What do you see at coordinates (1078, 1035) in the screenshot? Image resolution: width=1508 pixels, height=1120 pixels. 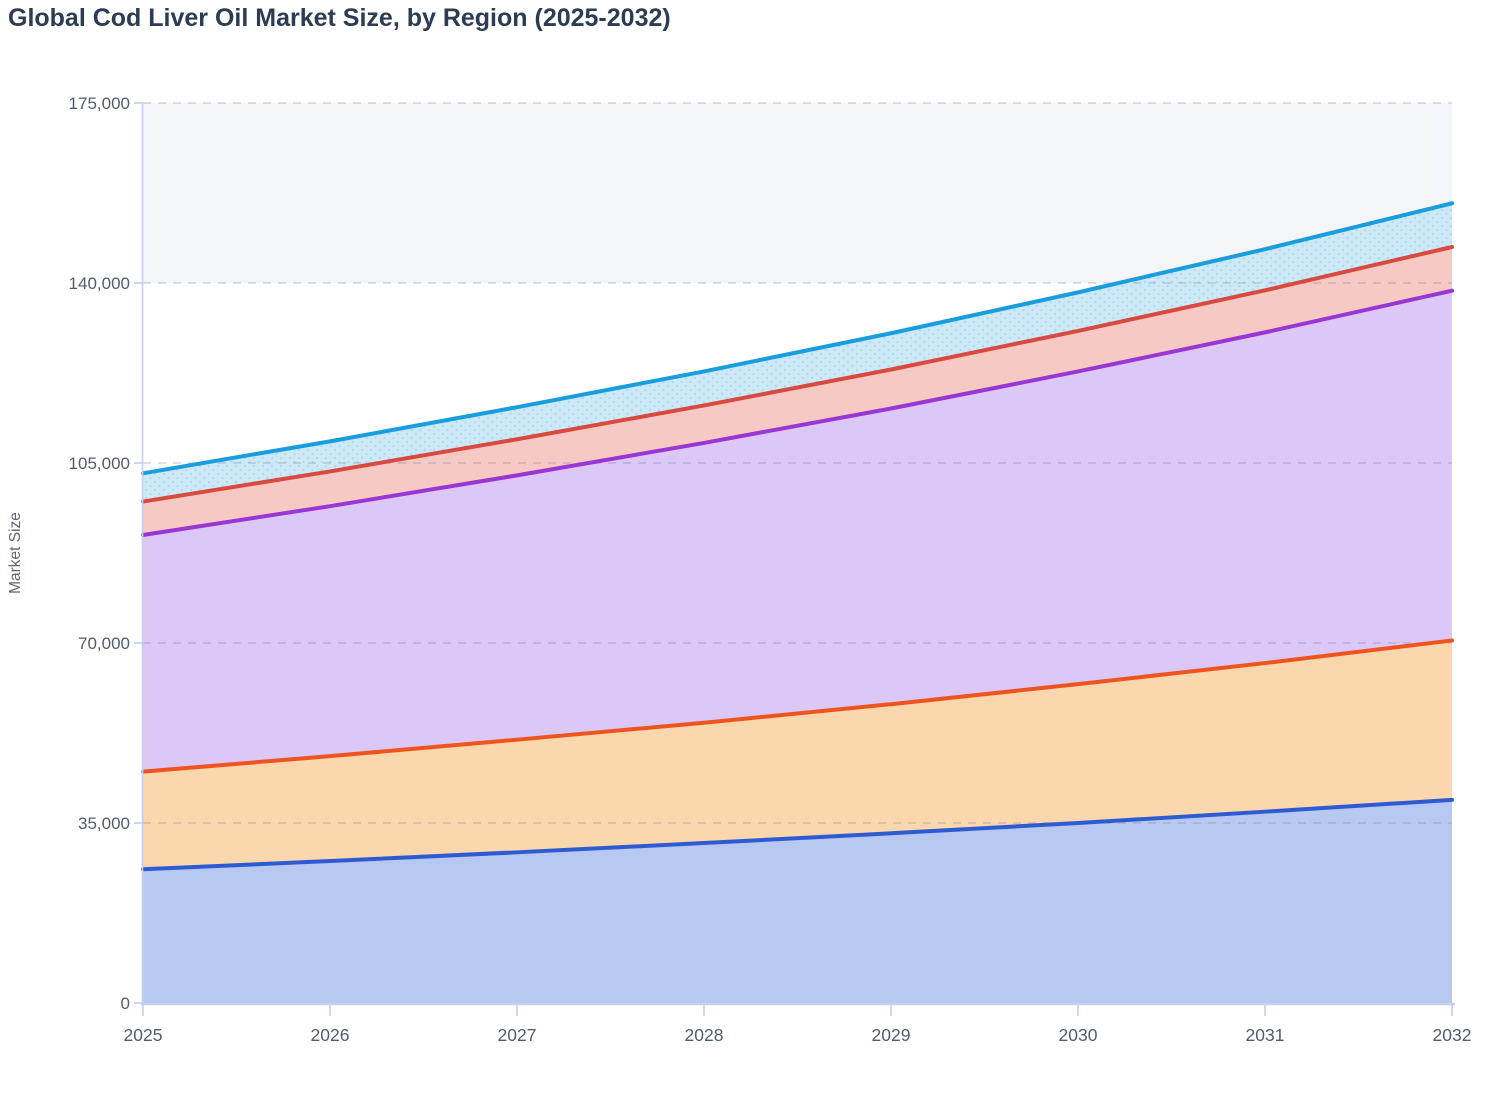 I see `x-tick-label-2030: 2030` at bounding box center [1078, 1035].